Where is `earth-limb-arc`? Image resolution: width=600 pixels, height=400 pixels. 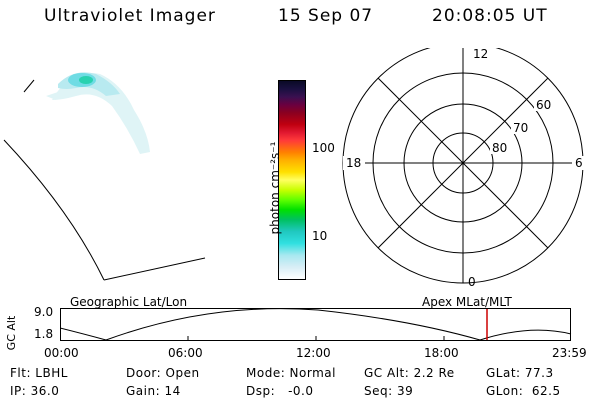
earth-limb-arc is located at coordinates (54, 210).